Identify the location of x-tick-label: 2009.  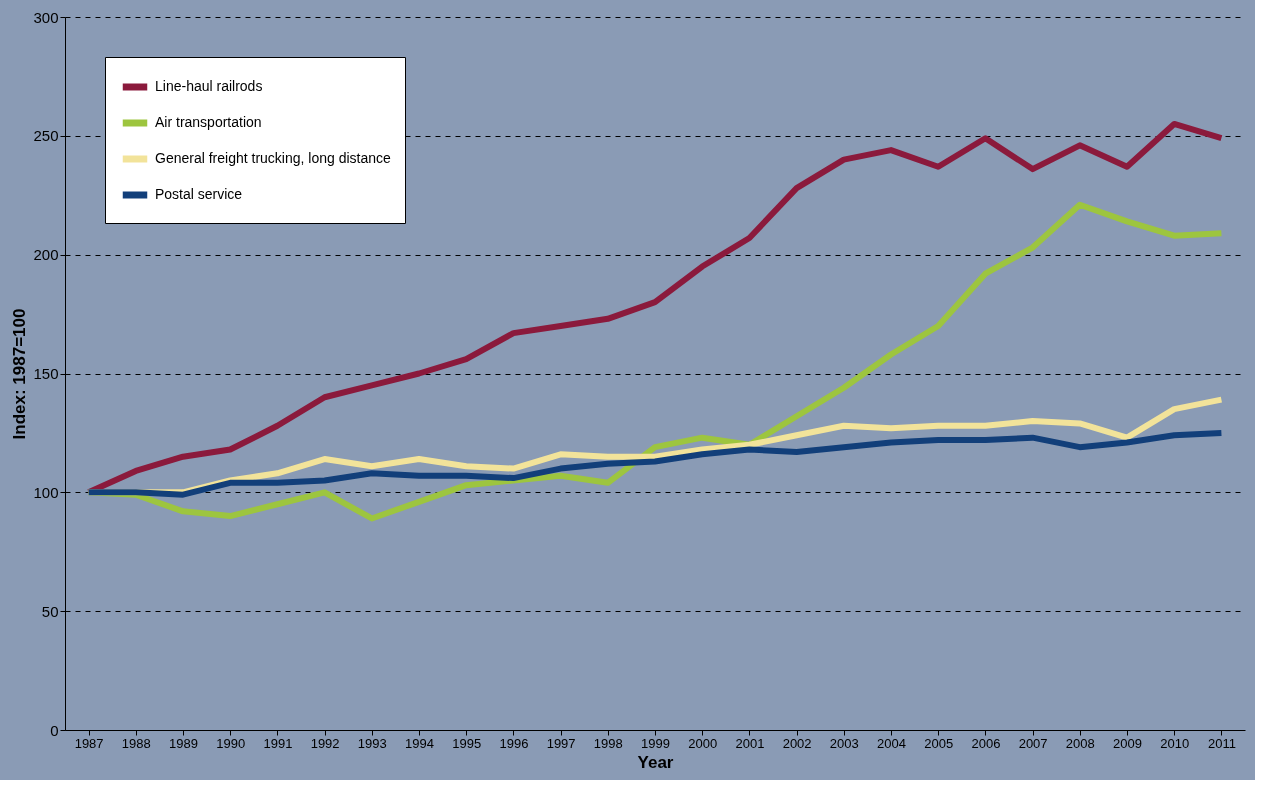
(1127, 743).